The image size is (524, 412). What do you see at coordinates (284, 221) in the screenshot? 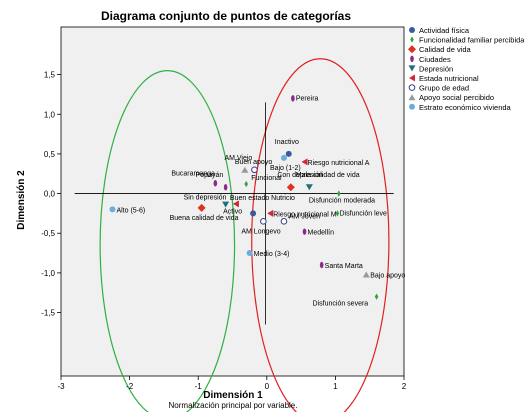
I see `point-am-joven` at bounding box center [284, 221].